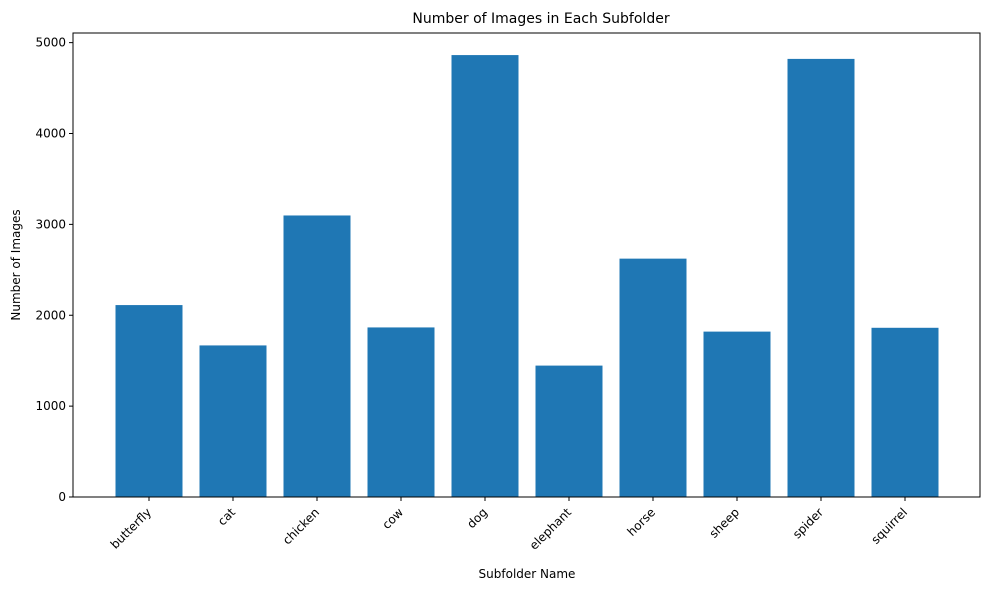  Describe the element at coordinates (540, 19) in the screenshot. I see `chart-title: Number of Images in Each Subfolder` at that location.